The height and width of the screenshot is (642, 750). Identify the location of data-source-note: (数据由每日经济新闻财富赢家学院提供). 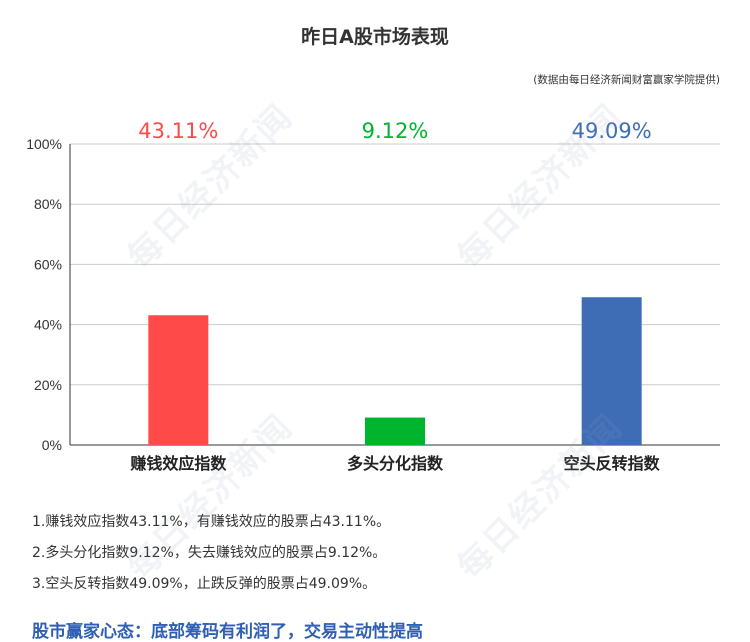
(626, 80).